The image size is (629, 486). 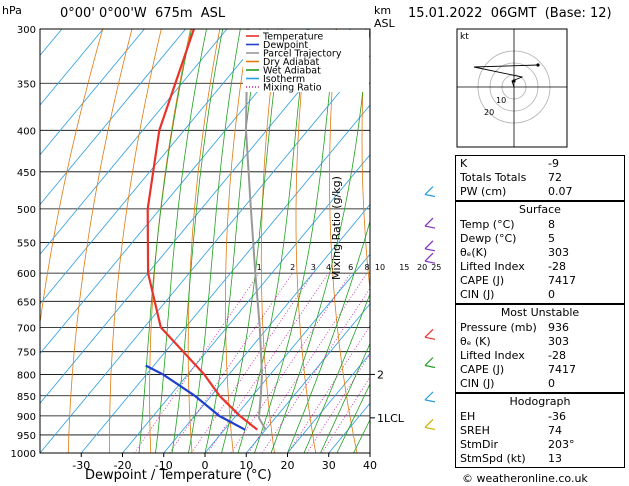 I want to click on hodograph-table-title: Hodograph, so click(x=540, y=401).